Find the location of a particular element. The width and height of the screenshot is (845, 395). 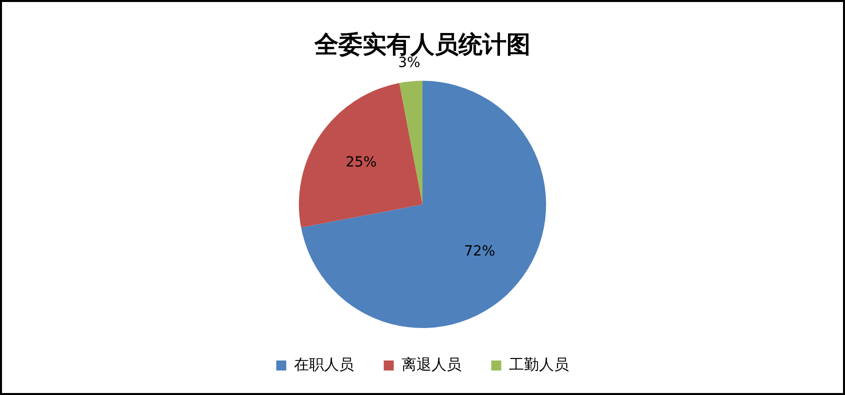

data-label: 25% is located at coordinates (361, 162).